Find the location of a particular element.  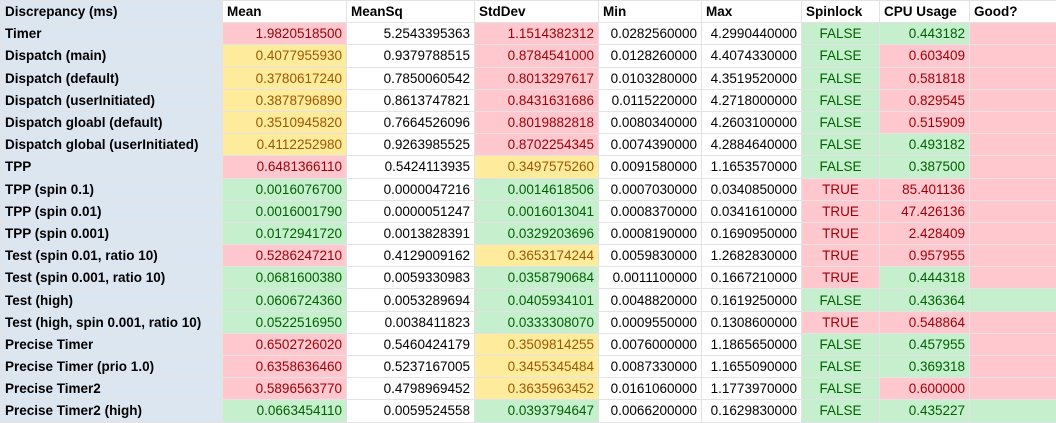

meansq-cell: 0.4129009162 is located at coordinates (411, 256).